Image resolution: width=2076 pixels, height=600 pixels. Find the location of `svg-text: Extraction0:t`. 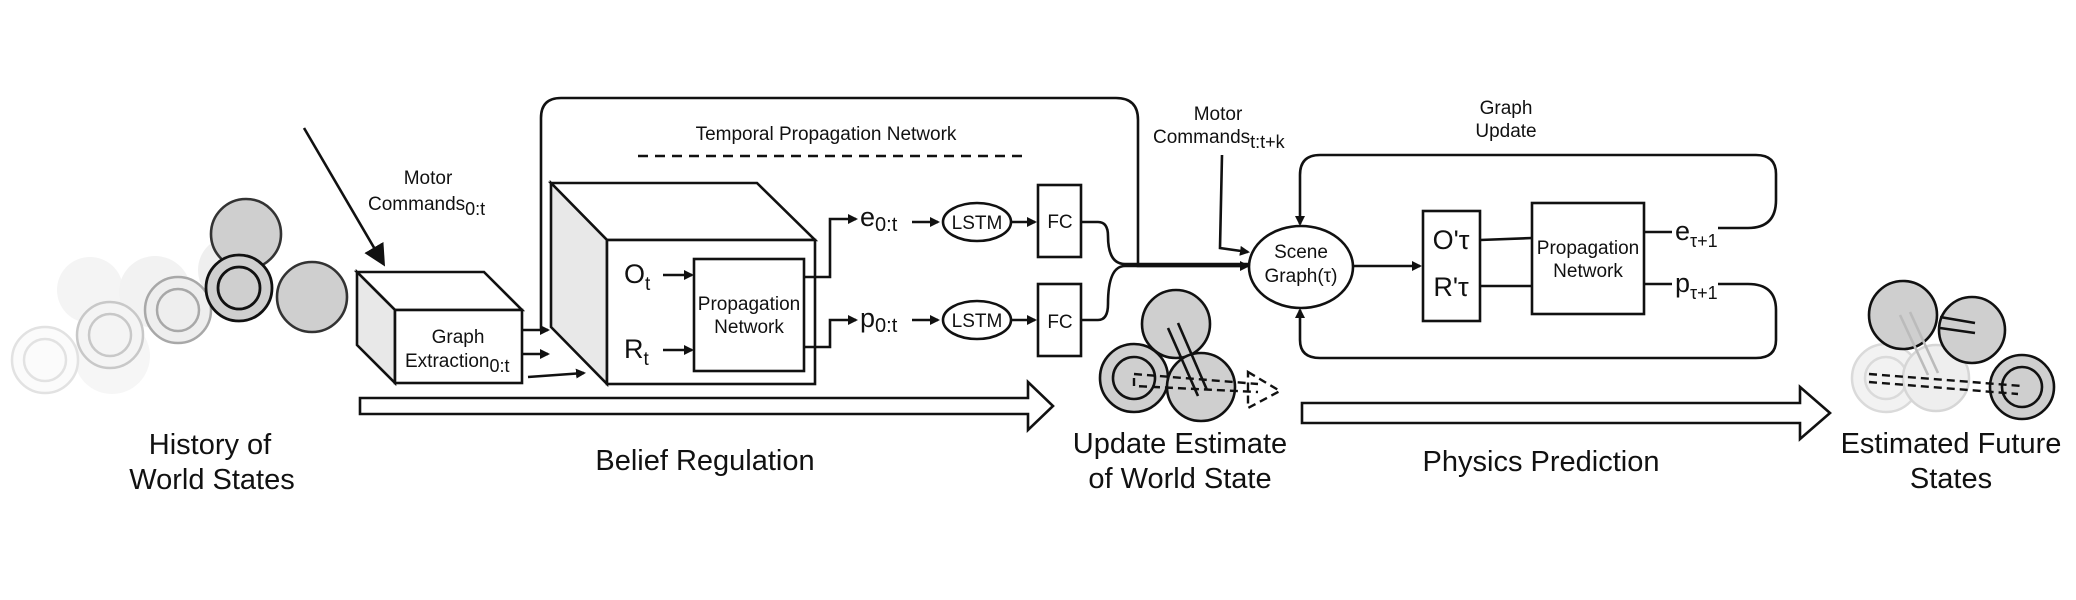

svg-text: Extraction0:t is located at coordinates (457, 363).